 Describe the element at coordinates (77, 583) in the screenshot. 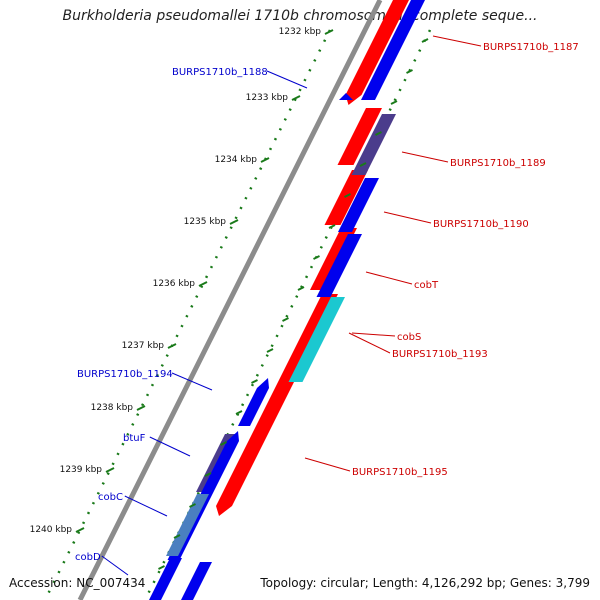

I see `accession-label: Accession: NC_007434` at that location.